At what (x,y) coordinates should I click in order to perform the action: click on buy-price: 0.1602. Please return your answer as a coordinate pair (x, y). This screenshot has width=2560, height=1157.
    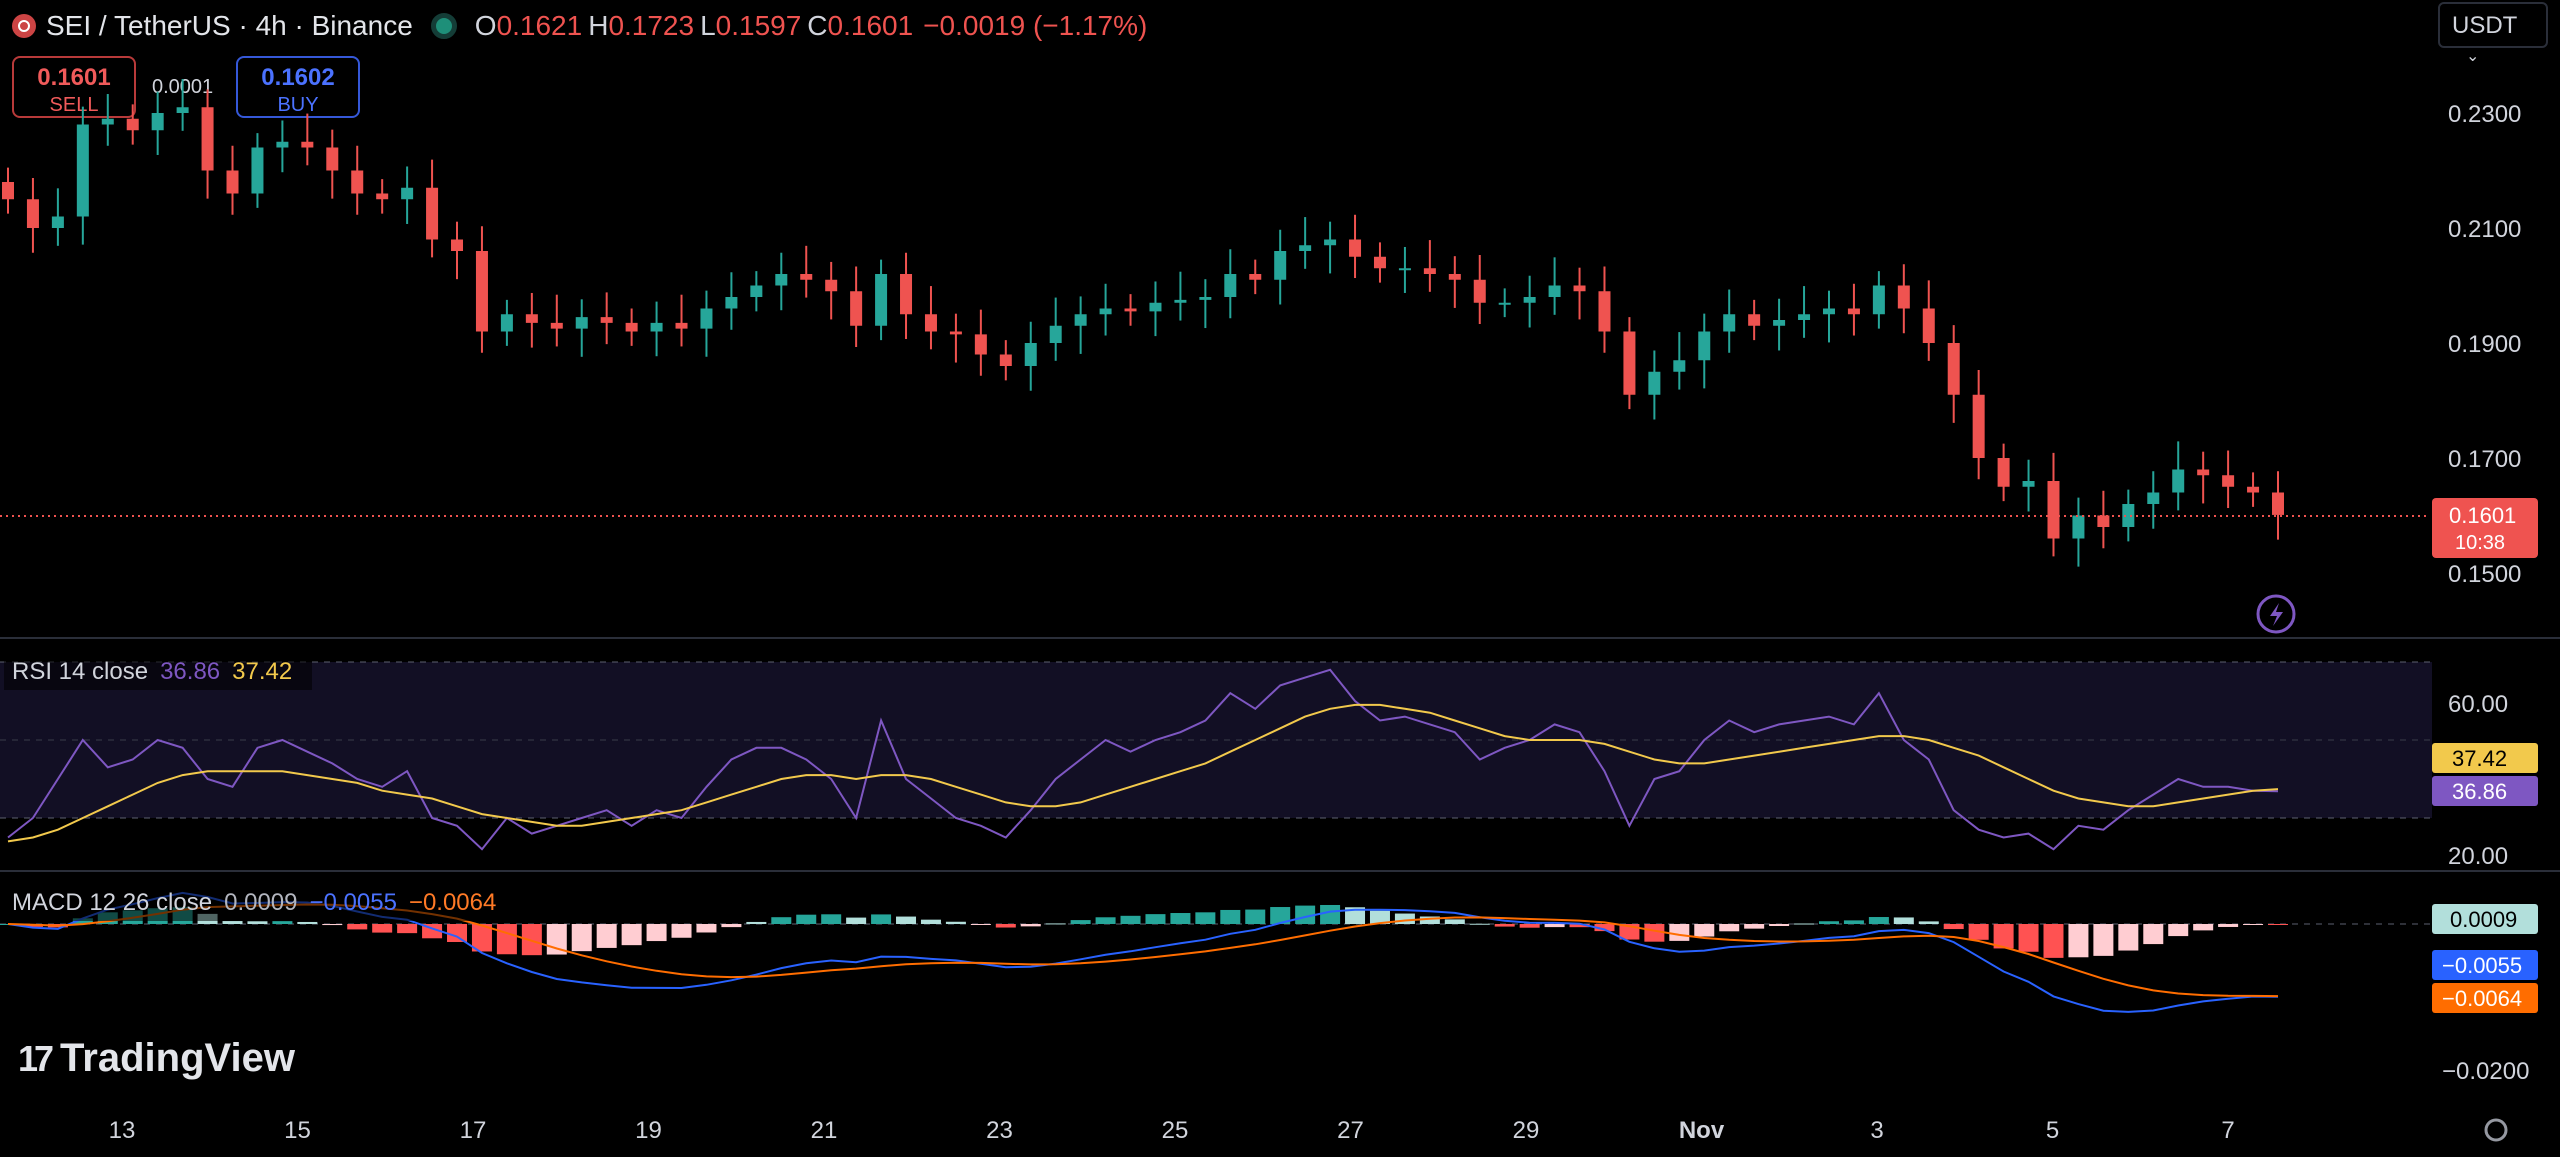
    Looking at the image, I should click on (298, 77).